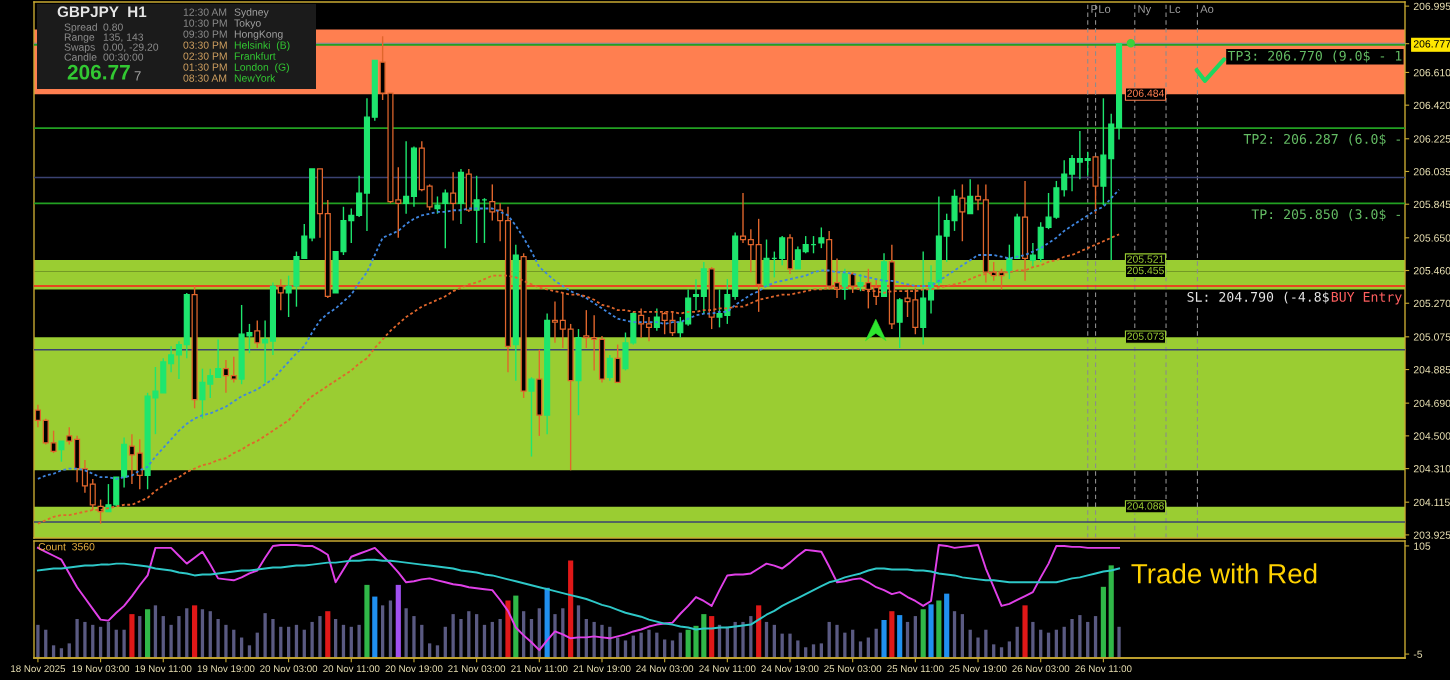 The width and height of the screenshot is (1450, 680). What do you see at coordinates (1431, 204) in the screenshot?
I see `y-tick-label: 205.845` at bounding box center [1431, 204].